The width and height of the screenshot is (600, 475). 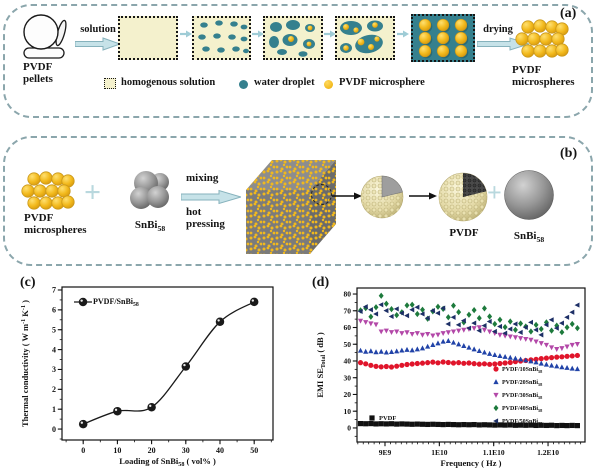 What do you see at coordinates (54, 409) in the screenshot?
I see `svg-text: 1` at bounding box center [54, 409].